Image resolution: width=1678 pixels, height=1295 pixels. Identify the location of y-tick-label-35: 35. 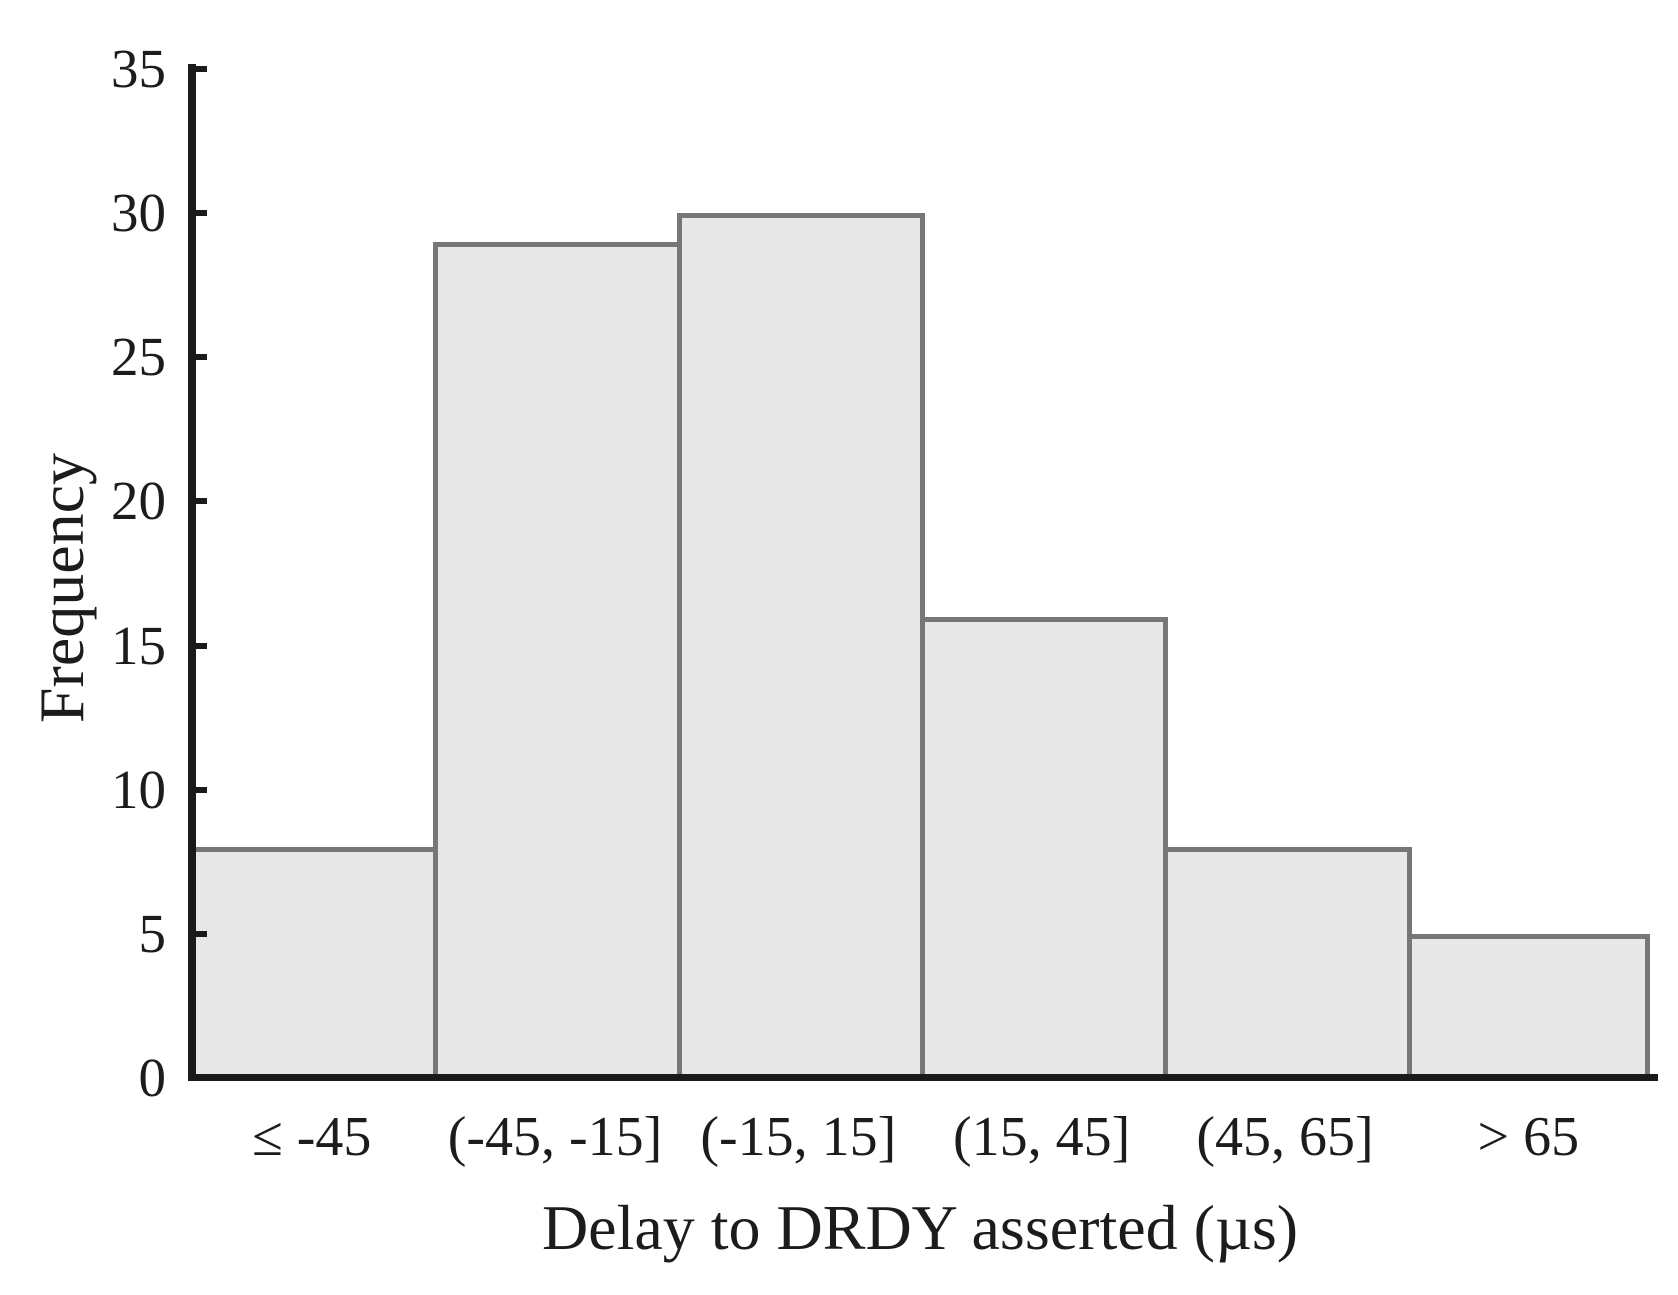
(138, 68).